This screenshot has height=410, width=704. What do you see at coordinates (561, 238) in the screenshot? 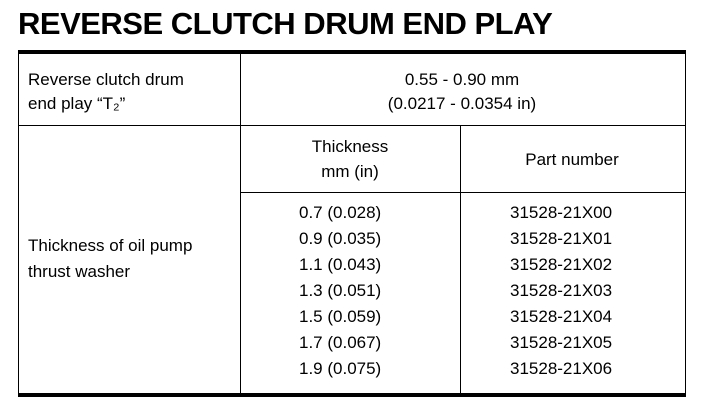
I see `part-number: 31528-21X01` at bounding box center [561, 238].